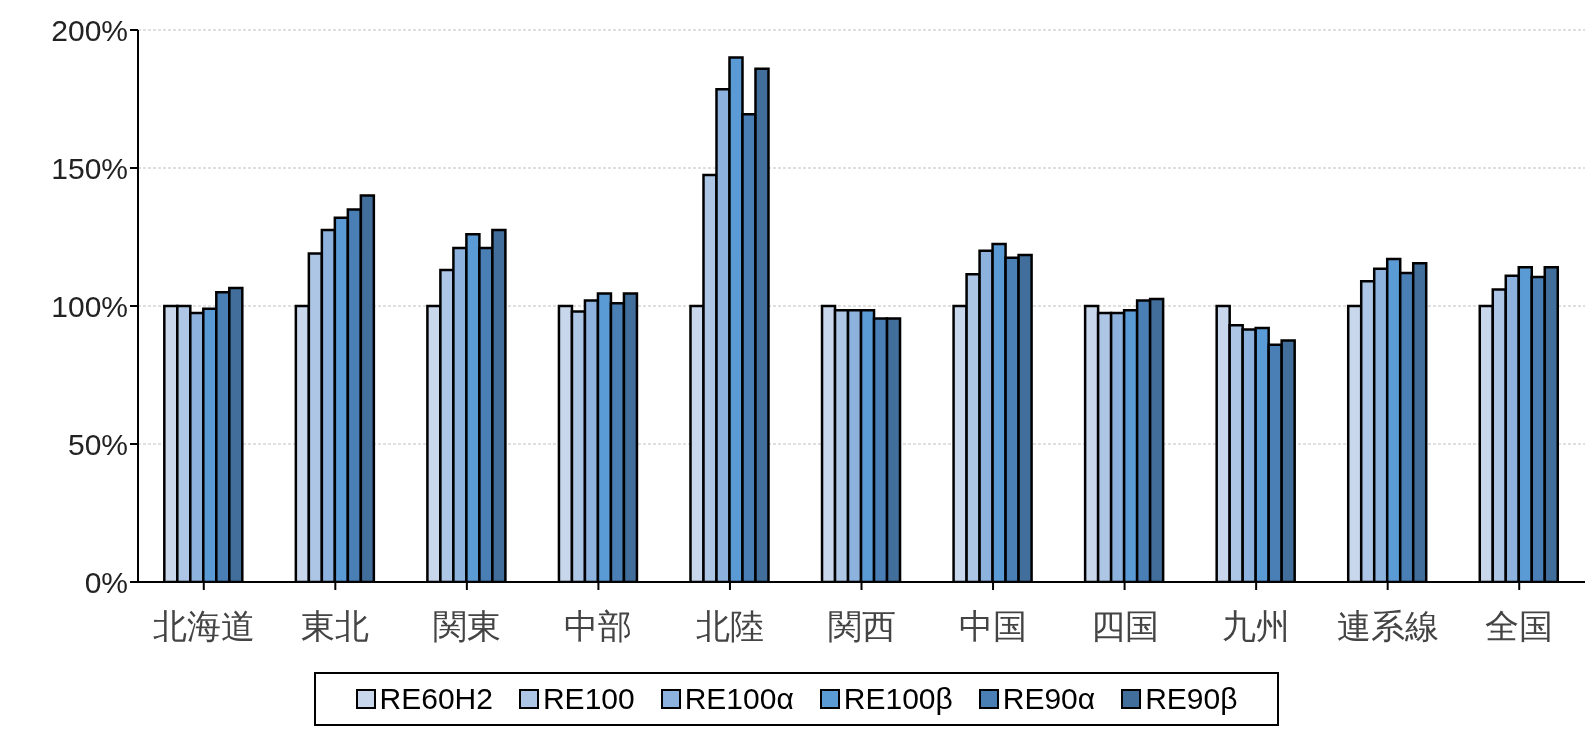 The height and width of the screenshot is (734, 1593). What do you see at coordinates (89, 168) in the screenshot?
I see `y-tick-label: 150%` at bounding box center [89, 168].